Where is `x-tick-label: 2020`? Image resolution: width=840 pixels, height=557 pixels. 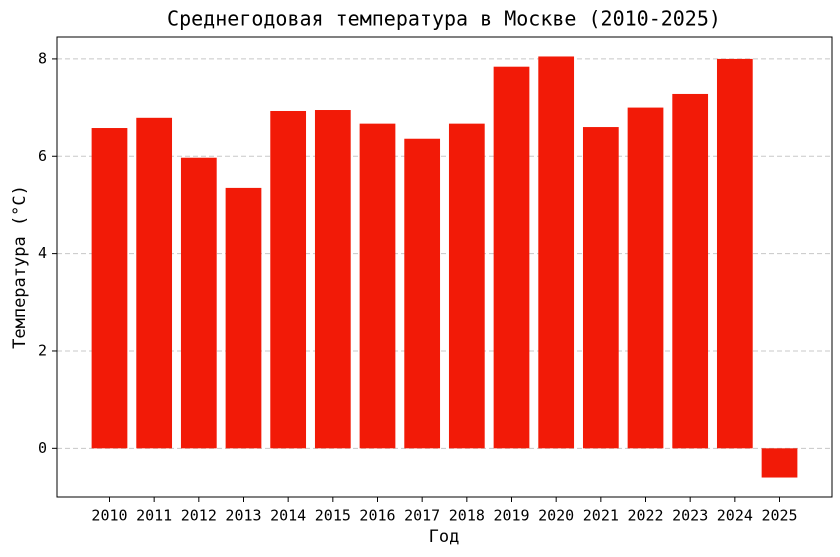
x-tick-label: 2020 is located at coordinates (556, 516).